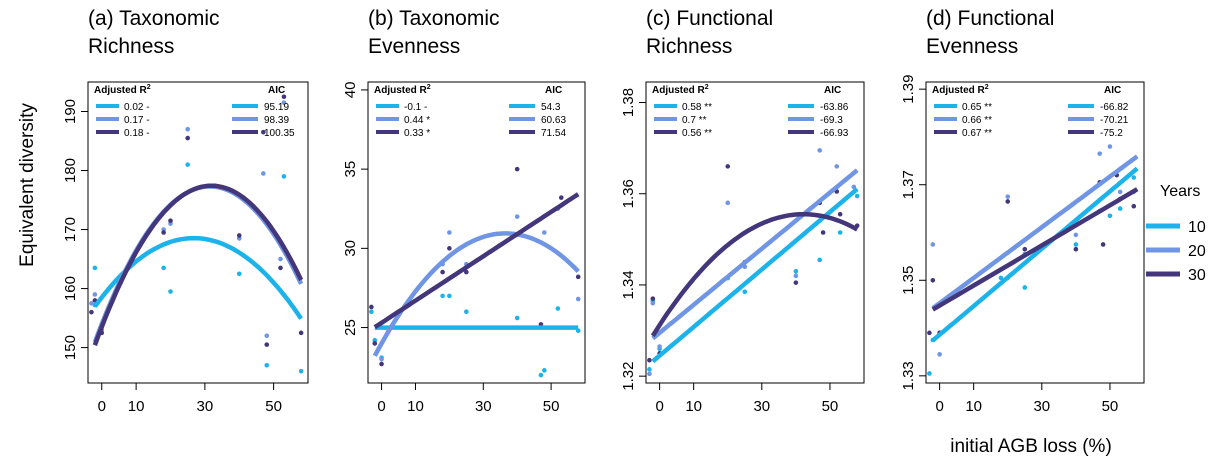 This screenshot has width=1230, height=459. What do you see at coordinates (628, 376) in the screenshot?
I see `y-tick-label: 1.32` at bounding box center [628, 376].